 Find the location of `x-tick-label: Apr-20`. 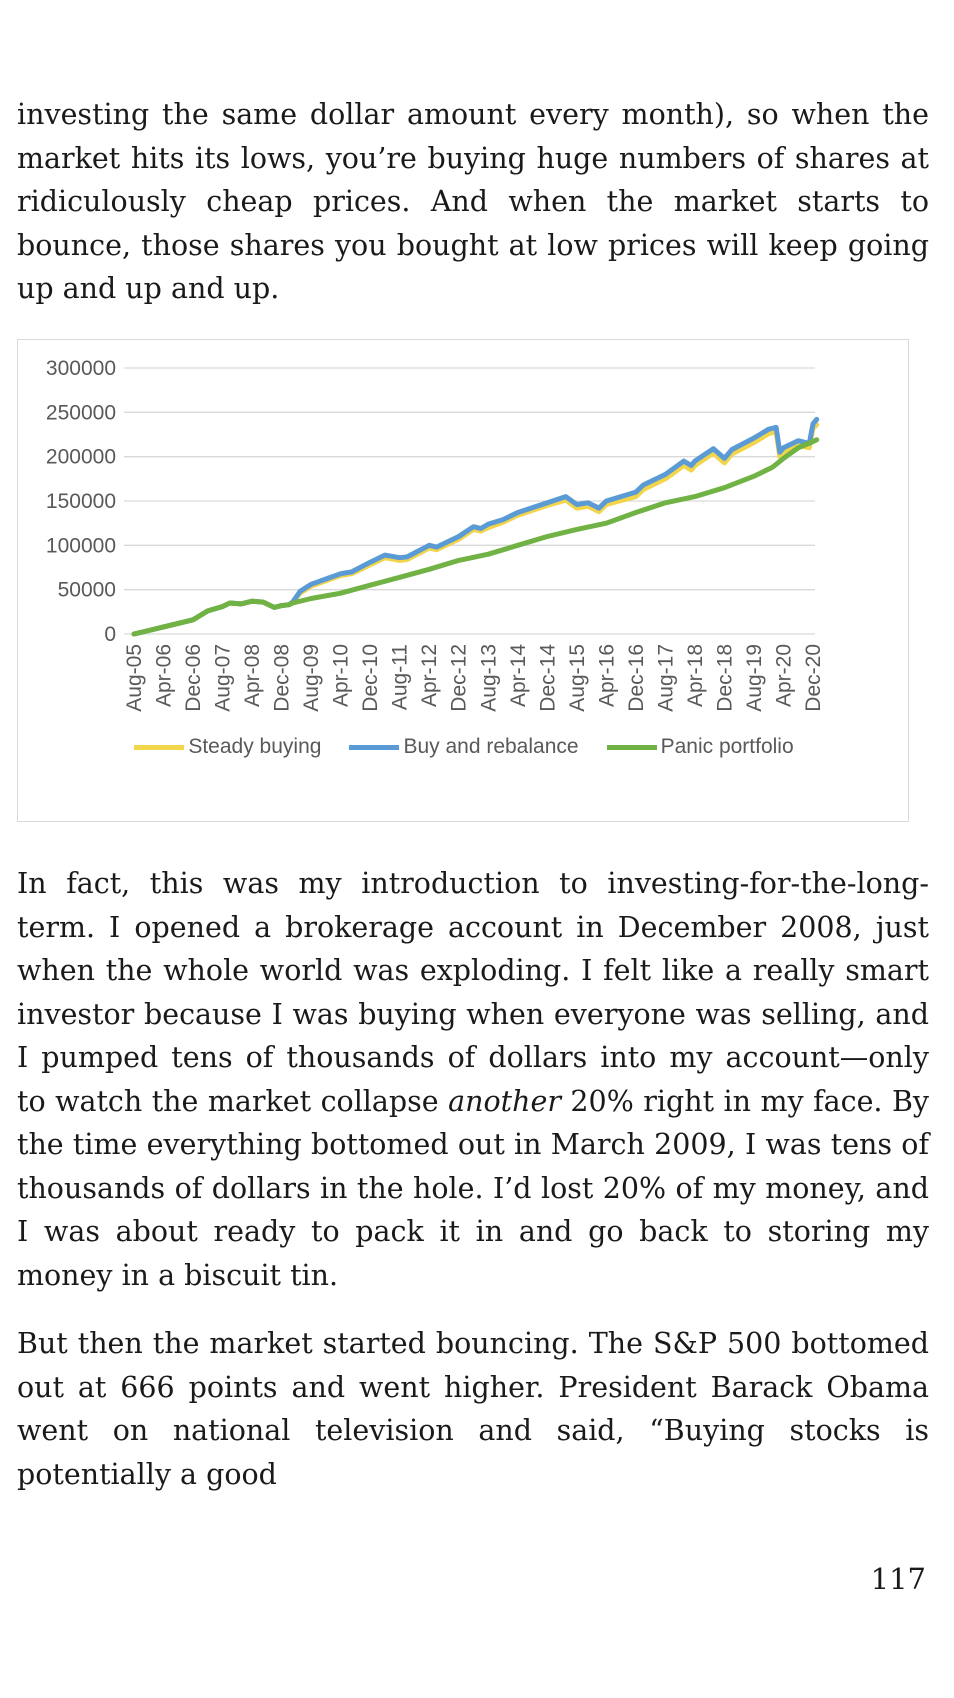

x-tick-label: Apr-20 is located at coordinates (783, 675).